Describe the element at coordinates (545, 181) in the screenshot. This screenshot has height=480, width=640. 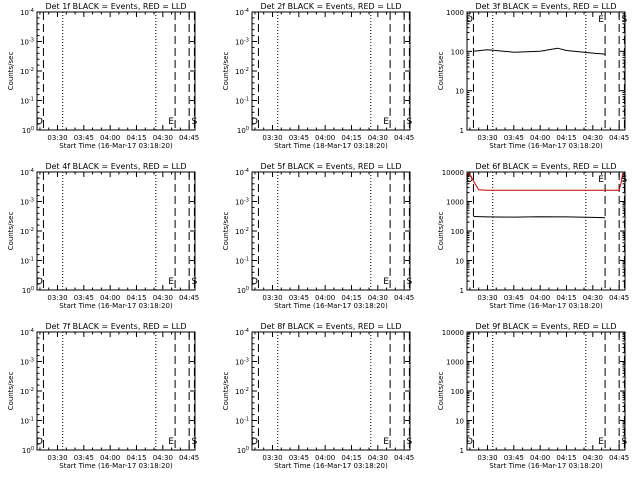
I see `lld-series-line` at that location.